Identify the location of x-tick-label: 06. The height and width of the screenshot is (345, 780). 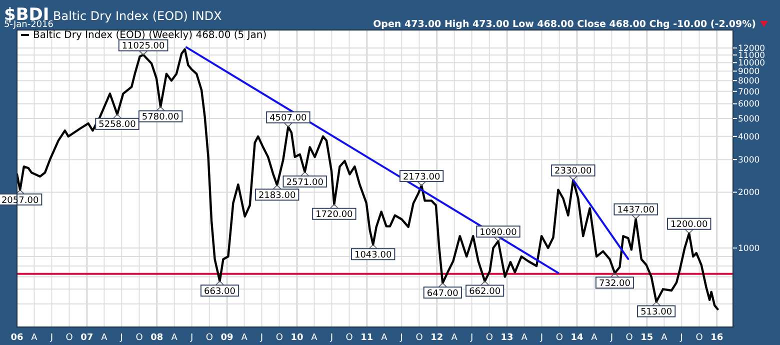
(17, 338).